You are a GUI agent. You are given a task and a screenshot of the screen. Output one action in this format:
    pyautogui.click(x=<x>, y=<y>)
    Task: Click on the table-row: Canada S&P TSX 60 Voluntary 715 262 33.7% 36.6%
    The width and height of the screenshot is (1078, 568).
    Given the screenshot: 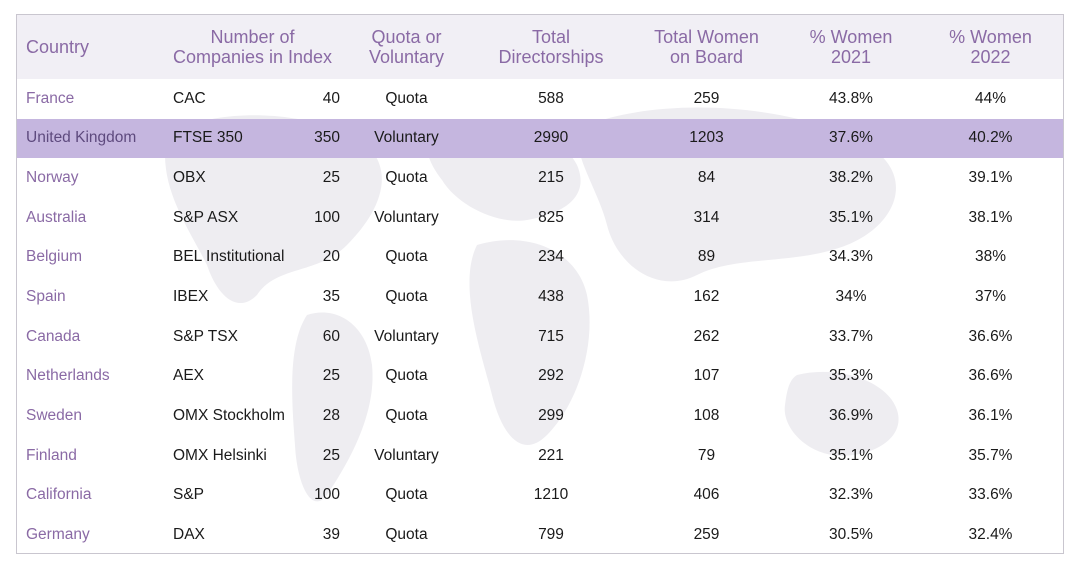 What is the action you would take?
    pyautogui.click(x=540, y=337)
    